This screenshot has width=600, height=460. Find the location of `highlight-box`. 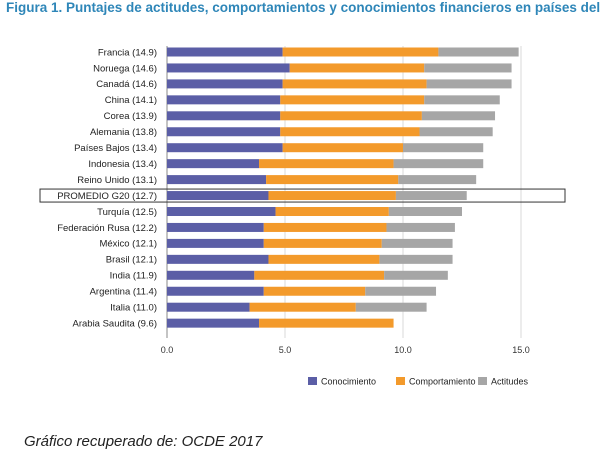

highlight-box is located at coordinates (302, 195).